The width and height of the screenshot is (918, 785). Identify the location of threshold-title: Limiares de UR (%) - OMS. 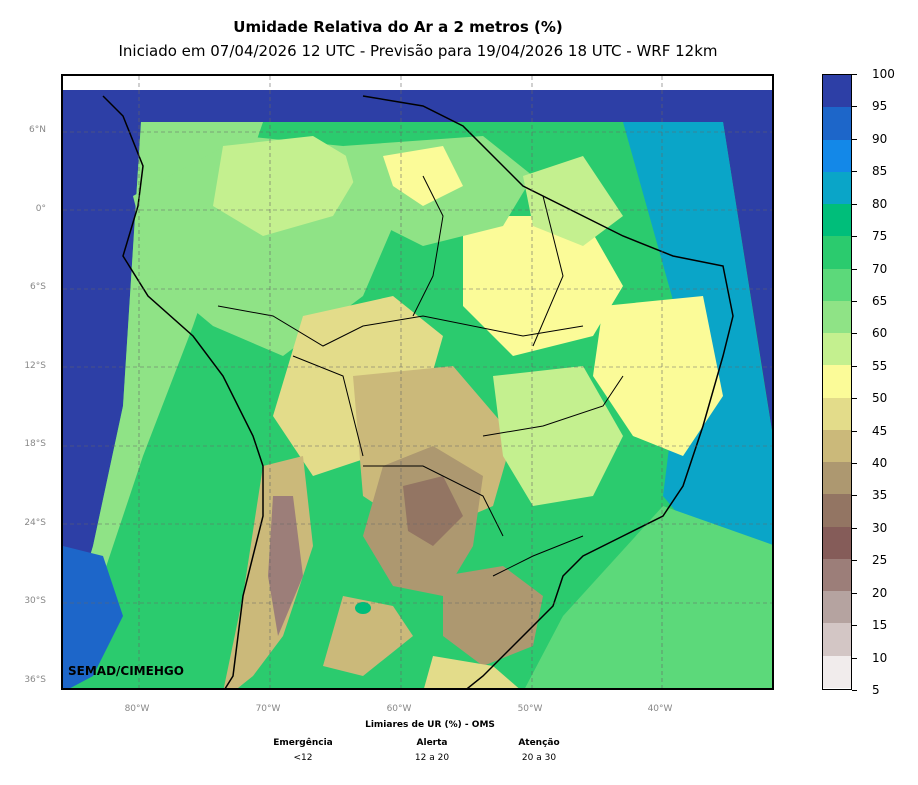
(430, 725).